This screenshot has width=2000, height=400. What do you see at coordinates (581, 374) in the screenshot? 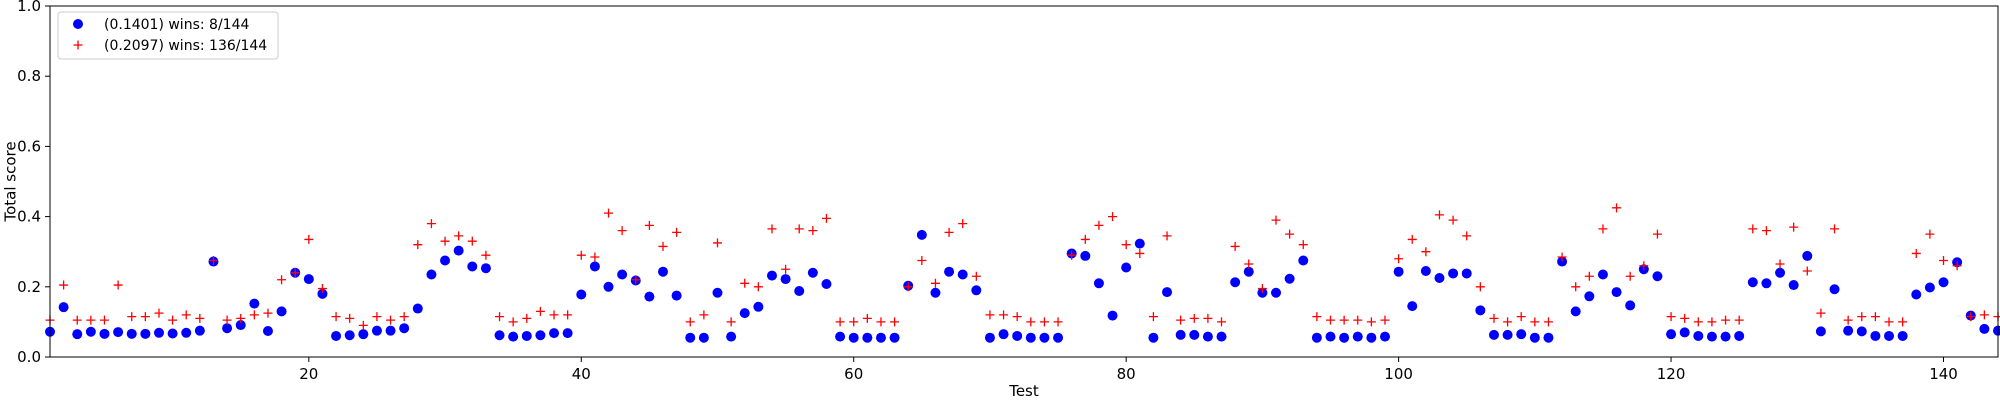
I see `x-tick-label: 40` at bounding box center [581, 374].